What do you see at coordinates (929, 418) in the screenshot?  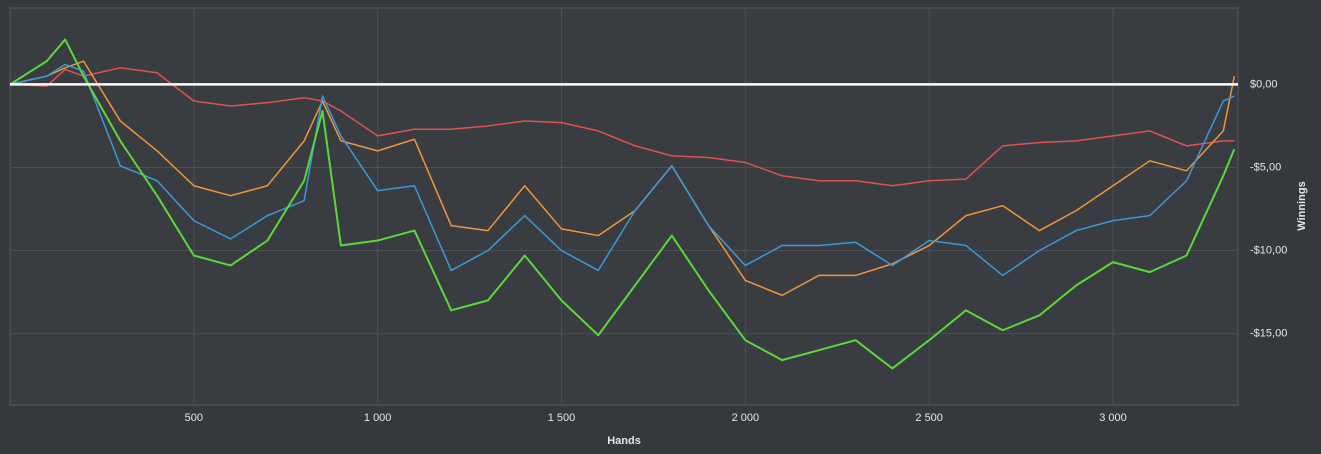 I see `x-tick-label: 2 500` at bounding box center [929, 418].